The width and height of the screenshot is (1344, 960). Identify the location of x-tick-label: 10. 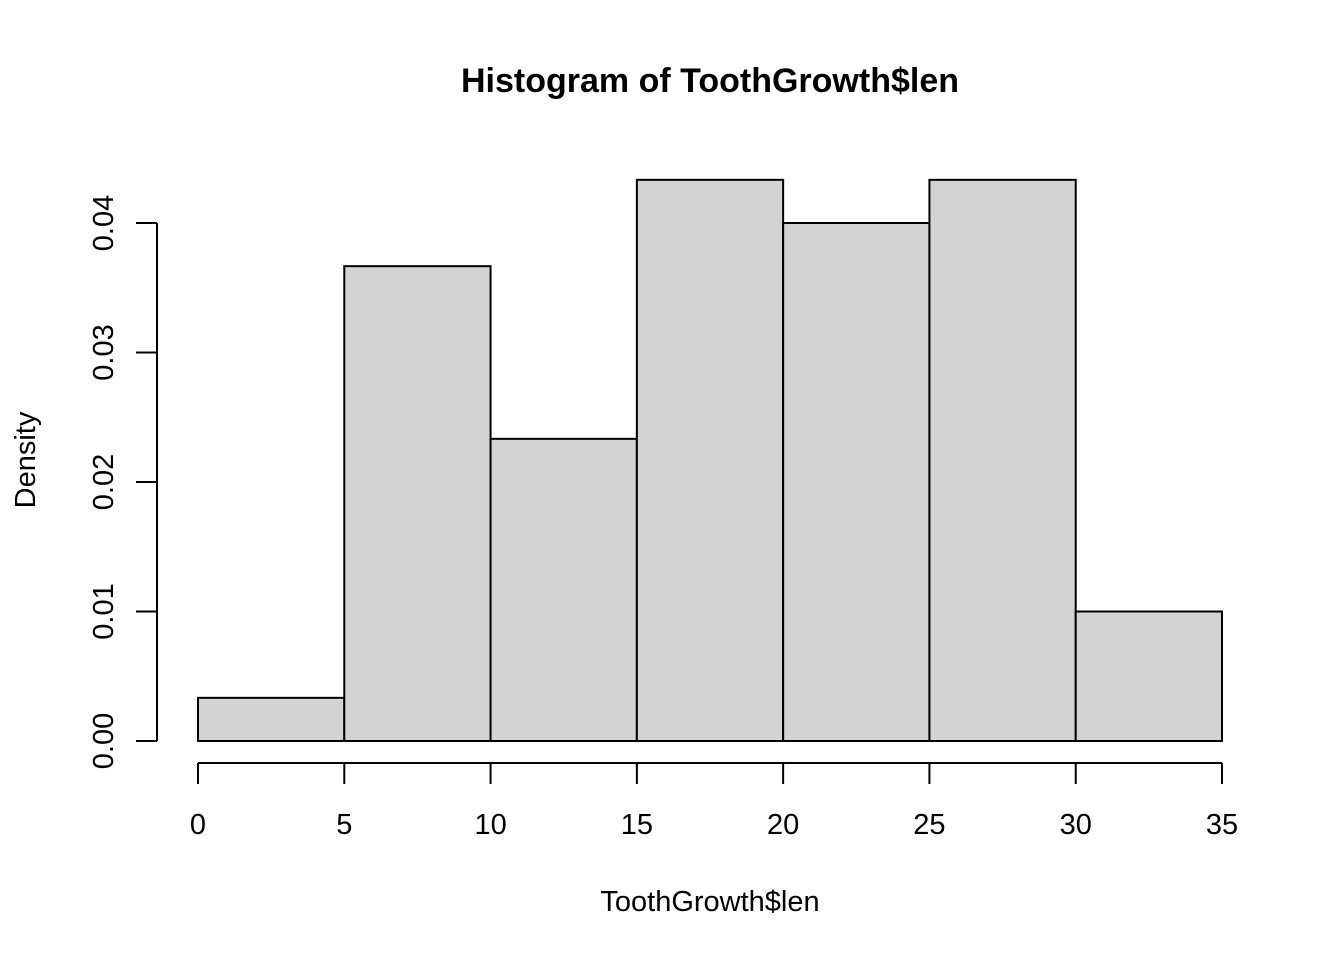
(490, 825).